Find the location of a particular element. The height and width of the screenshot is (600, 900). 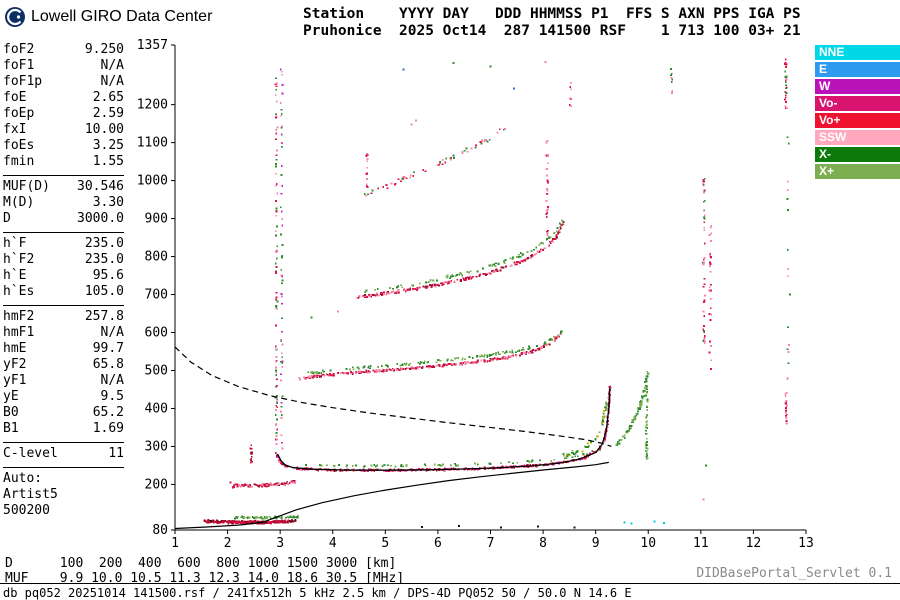

param-value: 2.59 is located at coordinates (108, 113).